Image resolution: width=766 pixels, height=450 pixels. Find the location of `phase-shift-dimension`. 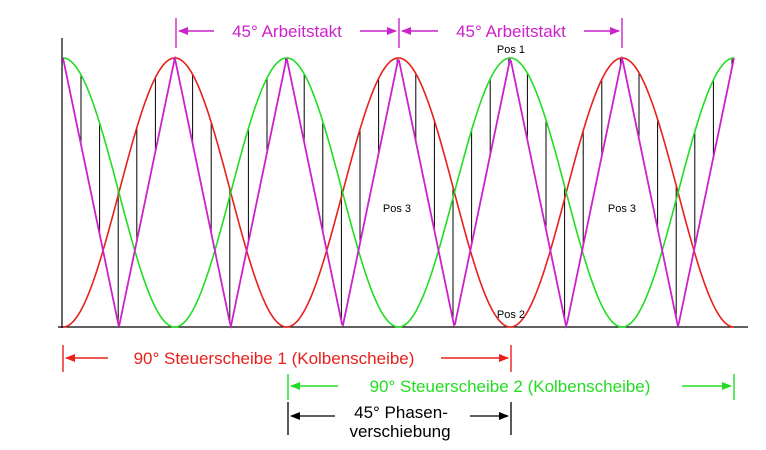

phase-shift-dimension is located at coordinates (399, 418).